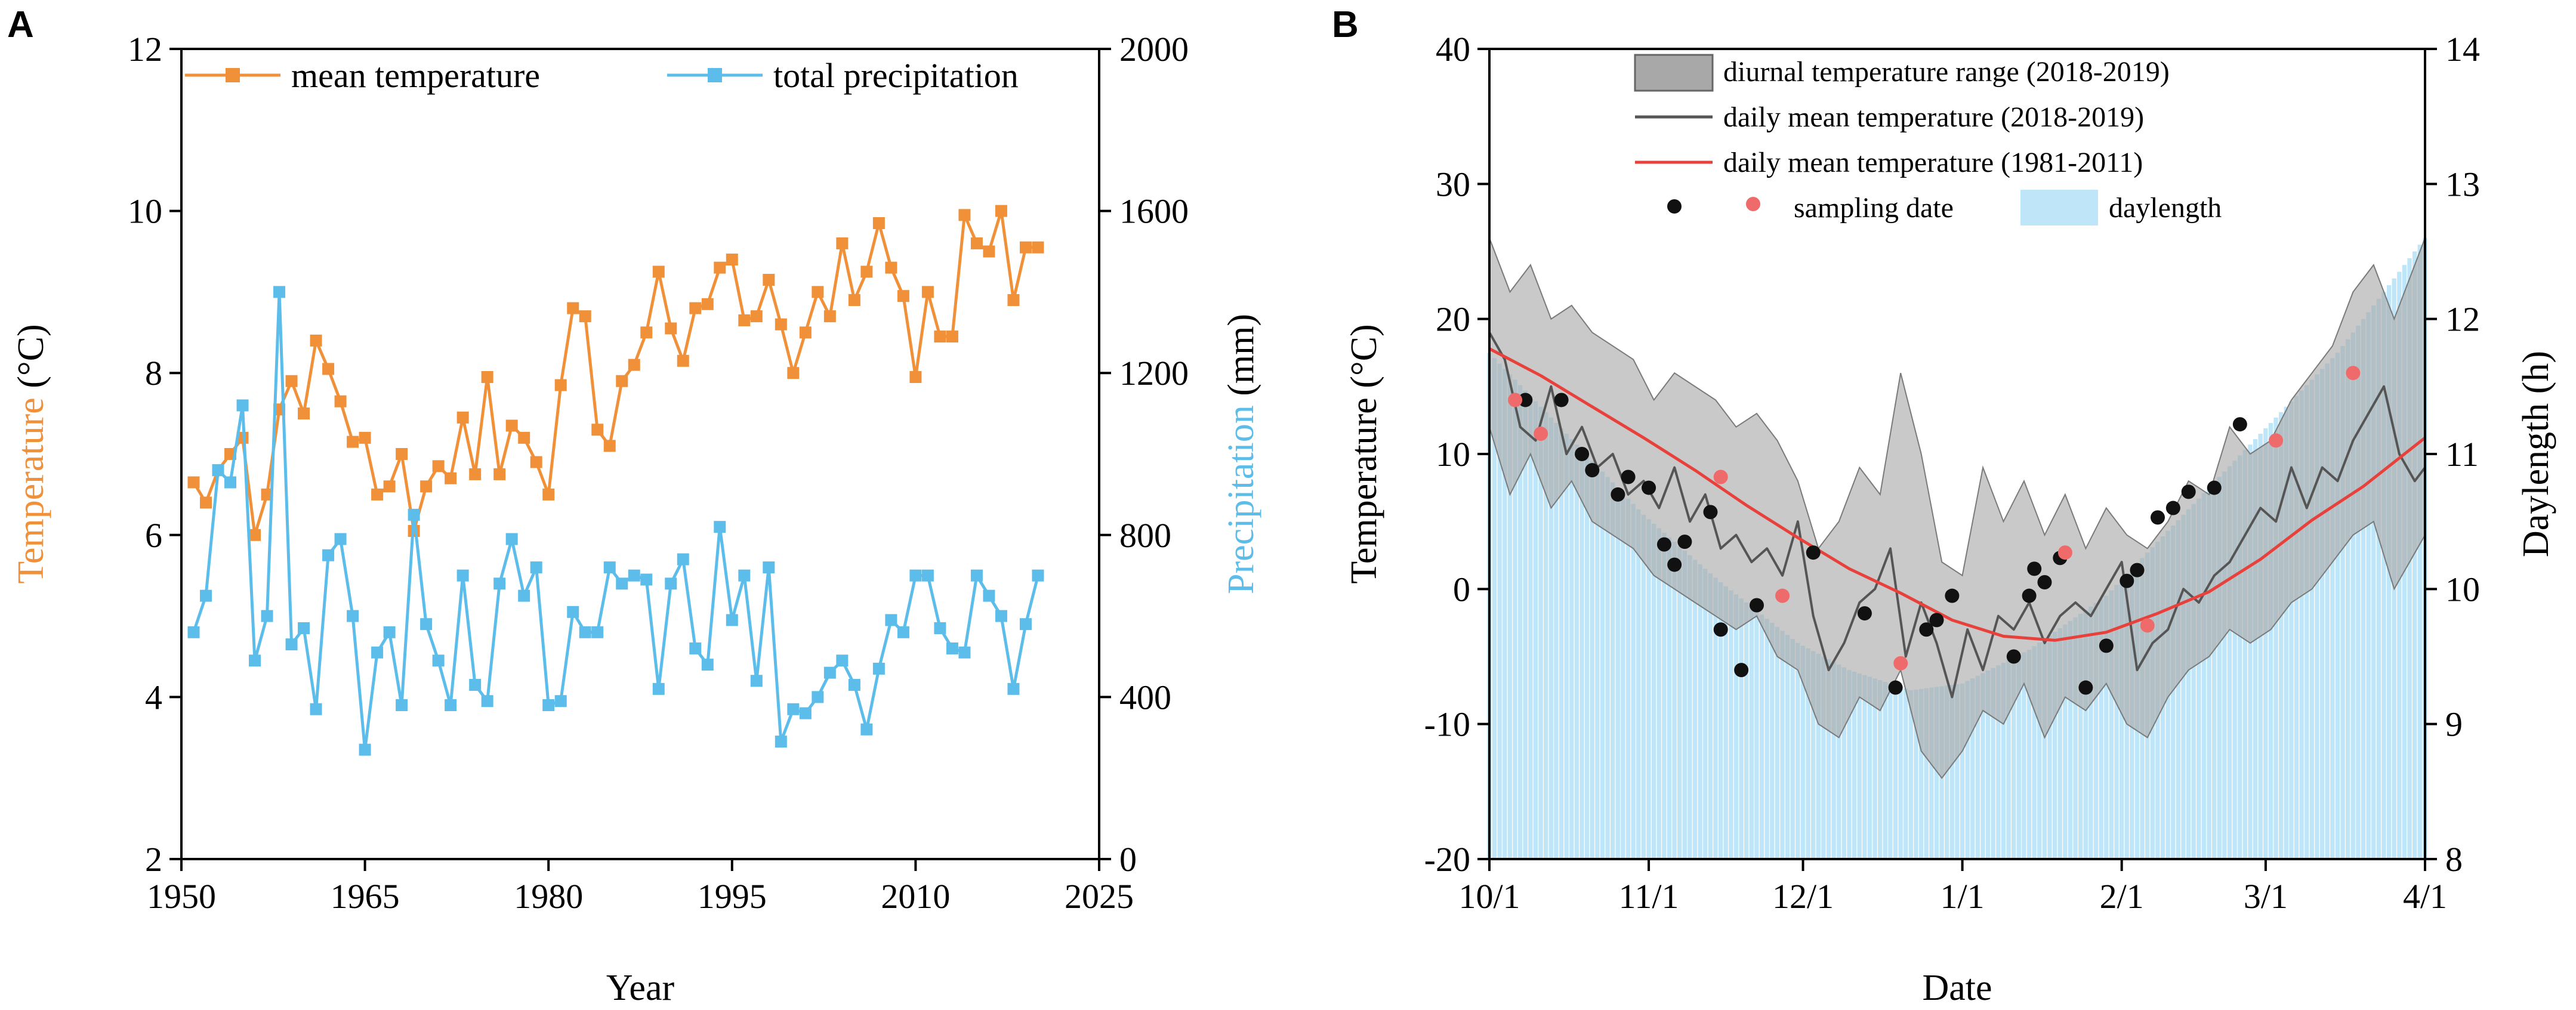  I want to click on x-tick-label: 4/1, so click(2425, 896).